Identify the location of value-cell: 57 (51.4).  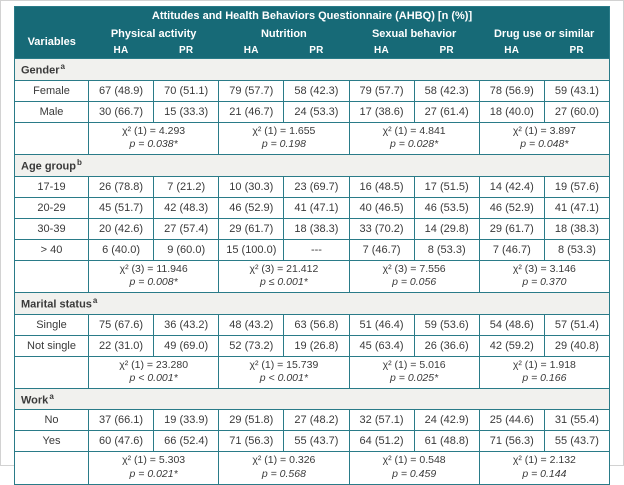
(577, 324).